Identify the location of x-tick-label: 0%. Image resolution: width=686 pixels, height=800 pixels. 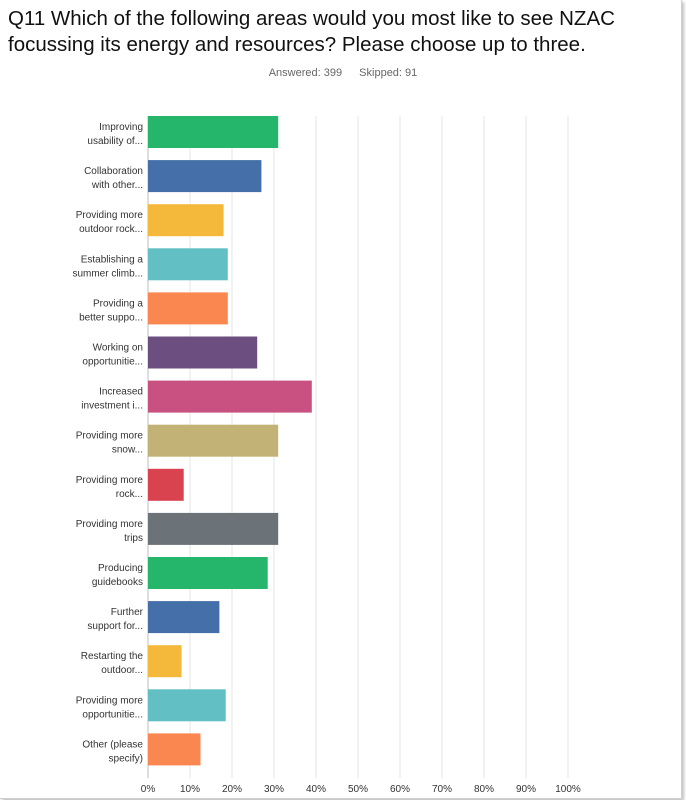
(148, 789).